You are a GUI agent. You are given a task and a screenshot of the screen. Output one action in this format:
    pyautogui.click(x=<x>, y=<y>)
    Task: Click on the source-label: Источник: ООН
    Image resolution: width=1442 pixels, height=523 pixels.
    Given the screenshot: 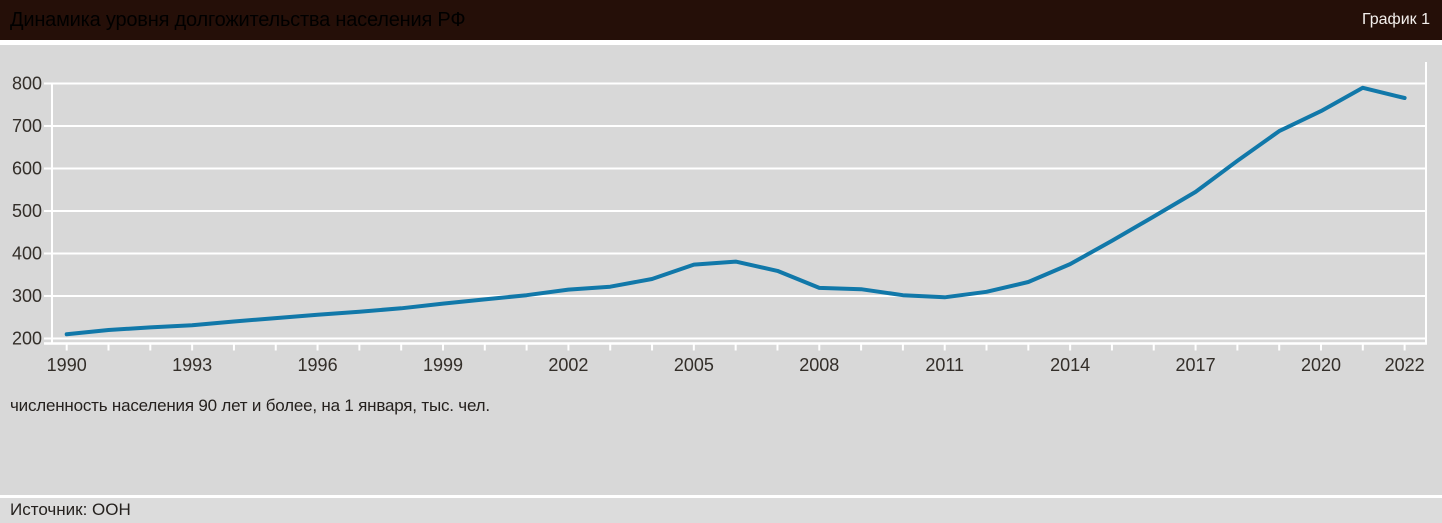 What is the action you would take?
    pyautogui.click(x=70, y=509)
    